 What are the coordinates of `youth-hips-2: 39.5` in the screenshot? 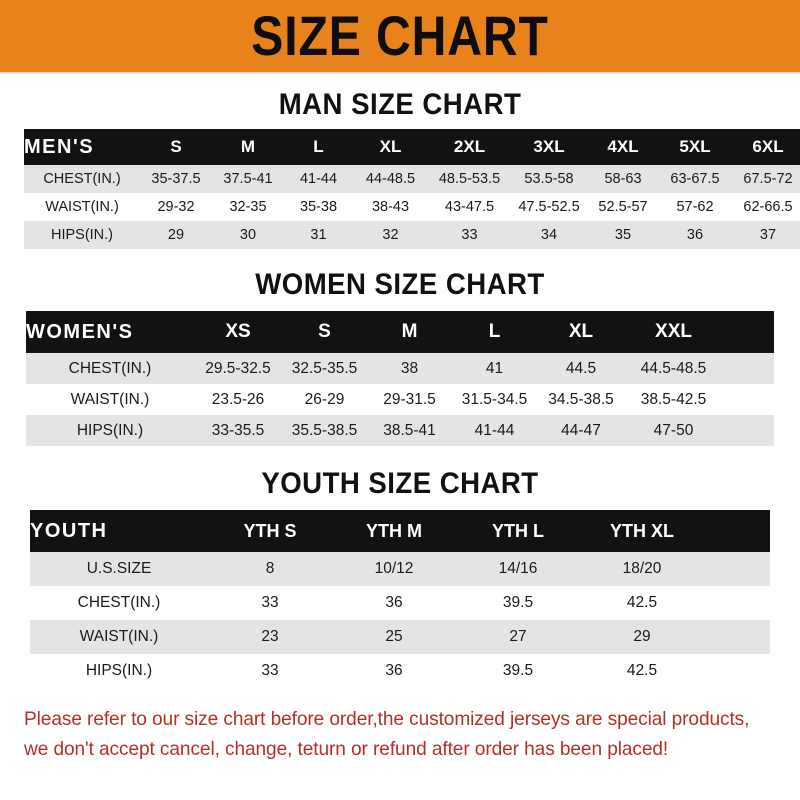 It's located at (518, 670).